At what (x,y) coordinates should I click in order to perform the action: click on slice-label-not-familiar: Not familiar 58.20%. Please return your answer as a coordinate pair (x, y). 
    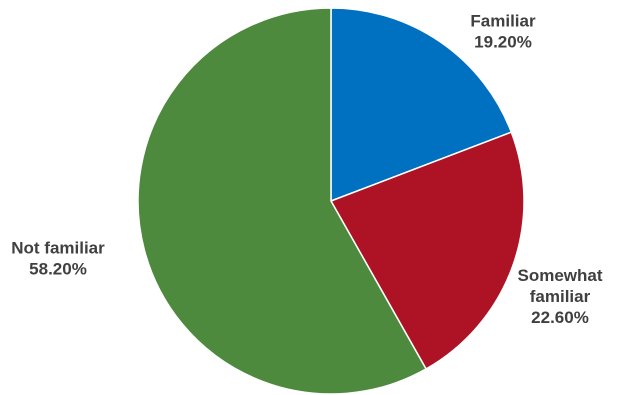
    Looking at the image, I should click on (58, 259).